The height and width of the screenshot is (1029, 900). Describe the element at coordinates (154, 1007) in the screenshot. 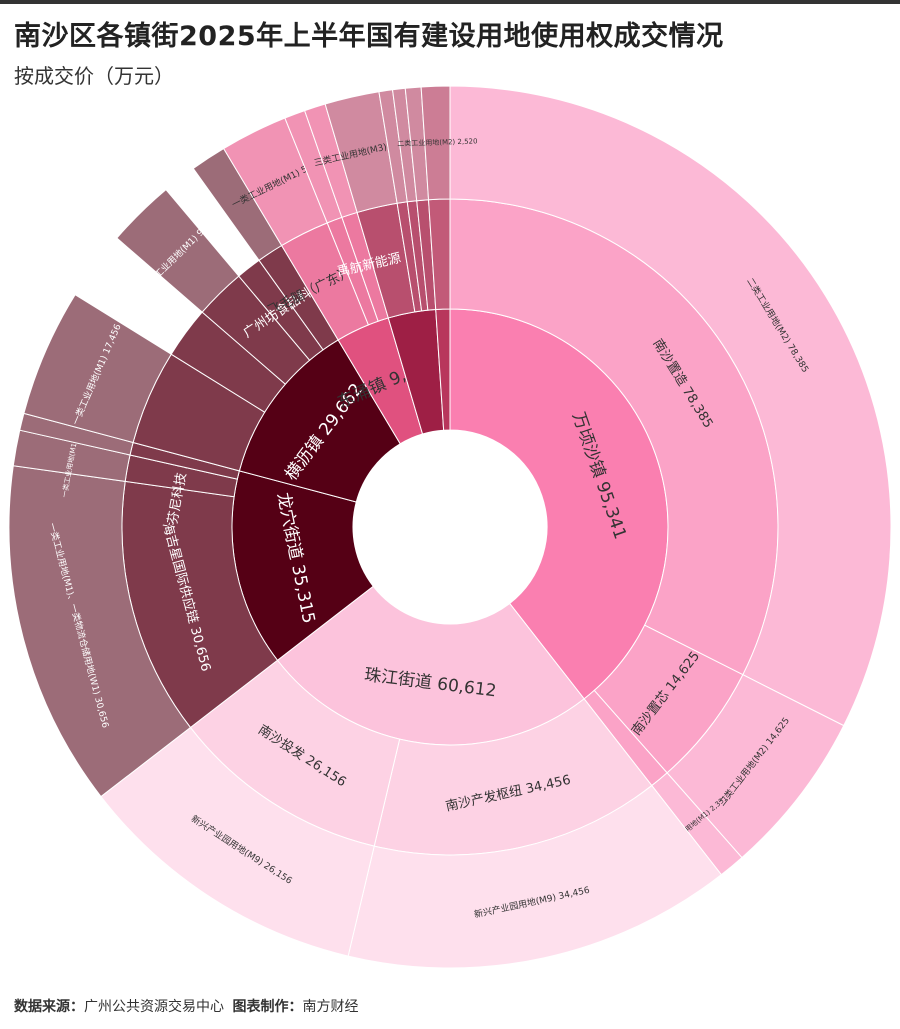

I see `source-value: 广州公共资源交易中心` at that location.